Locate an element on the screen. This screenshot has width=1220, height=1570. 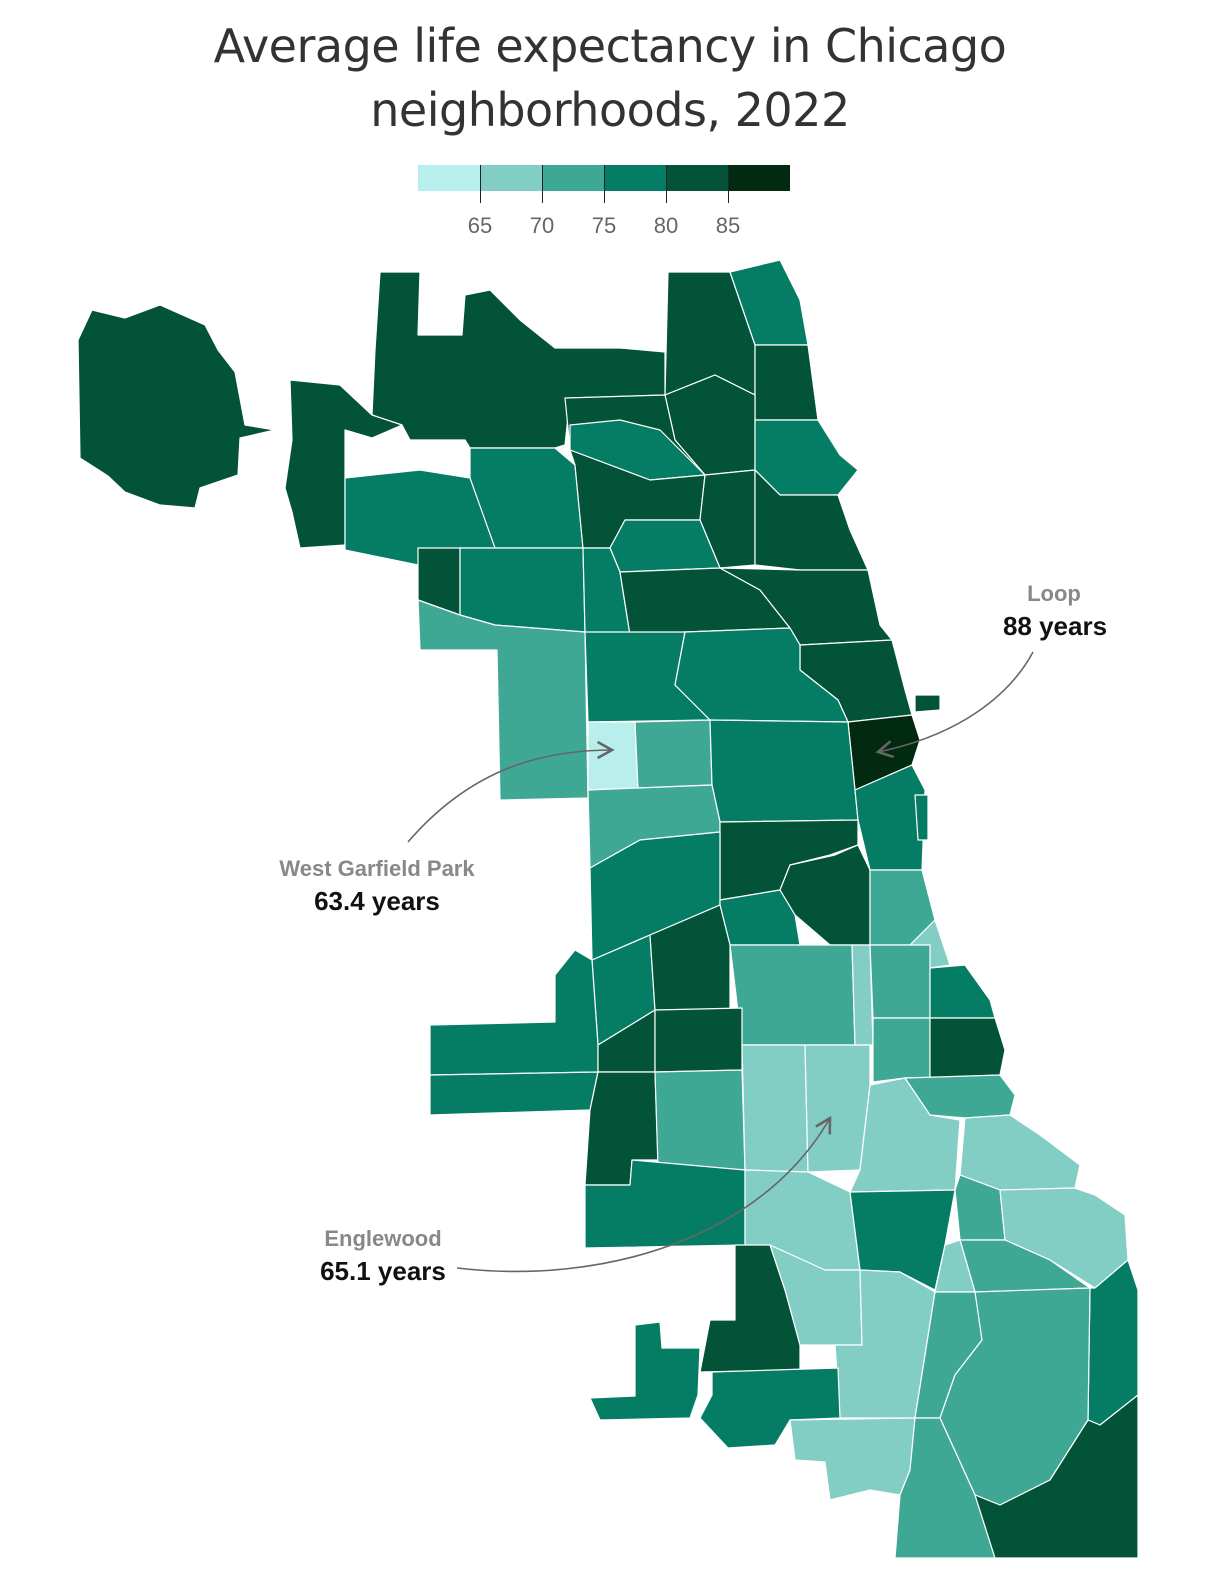
loop-label: Loop is located at coordinates (1054, 593).